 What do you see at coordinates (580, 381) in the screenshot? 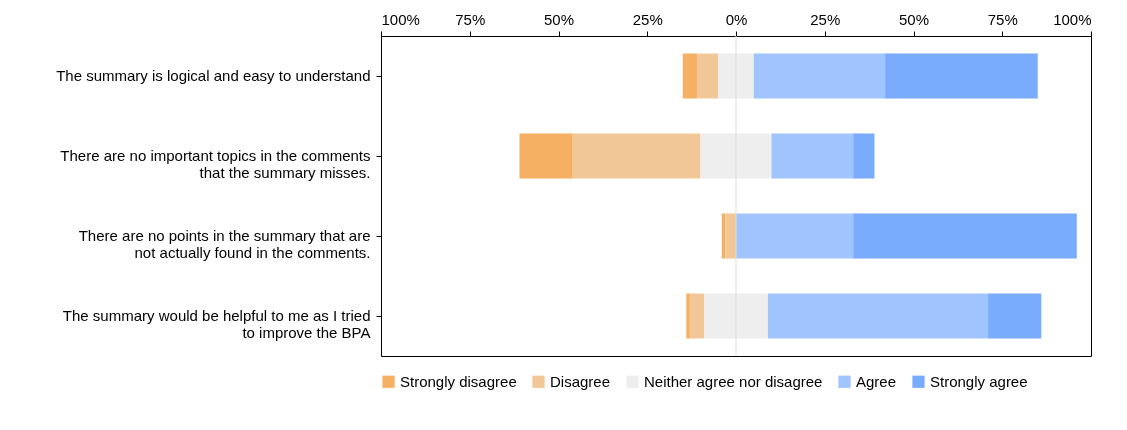
I see `legend-label: Disagree` at bounding box center [580, 381].